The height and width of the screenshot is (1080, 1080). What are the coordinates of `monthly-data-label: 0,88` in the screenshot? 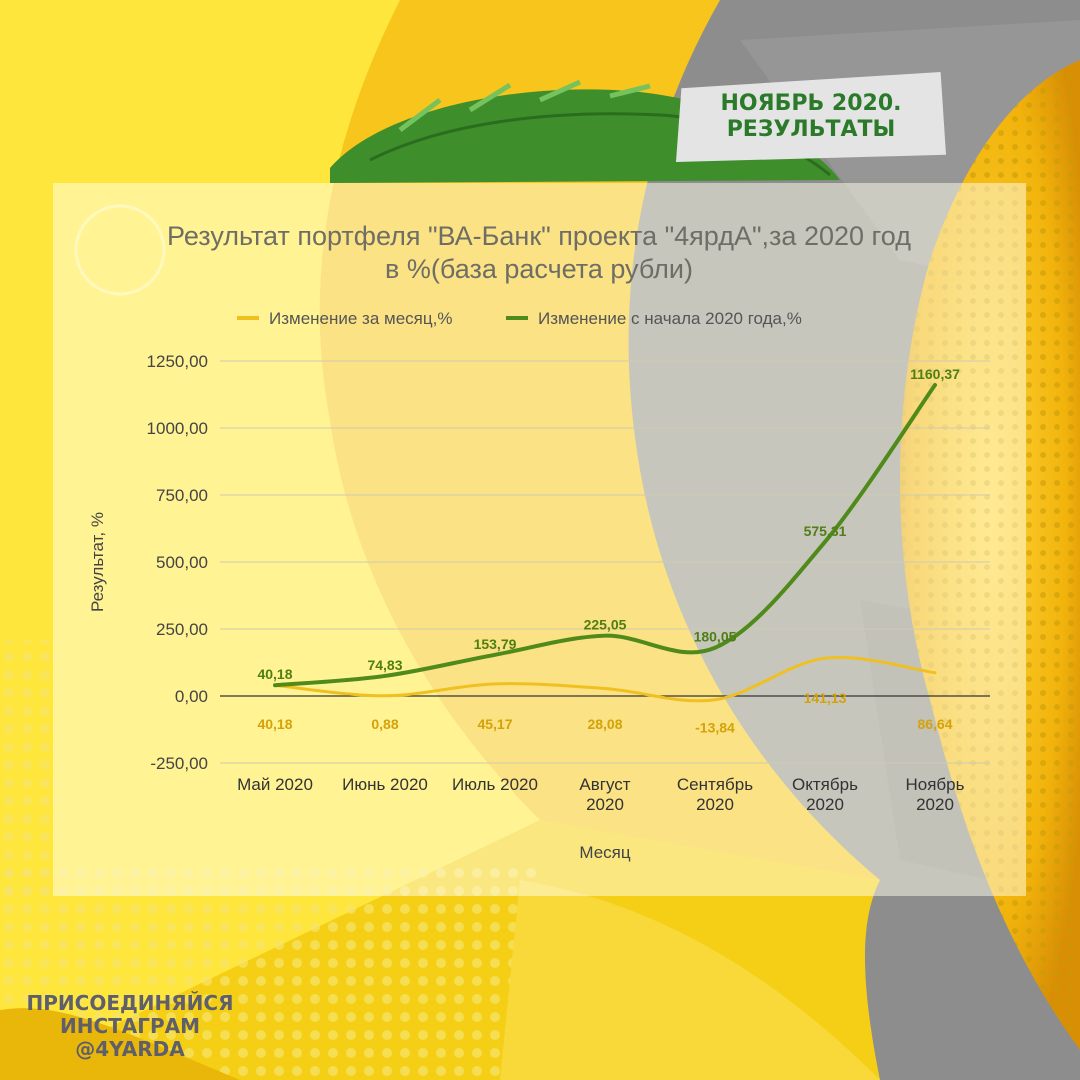 It's located at (384, 724).